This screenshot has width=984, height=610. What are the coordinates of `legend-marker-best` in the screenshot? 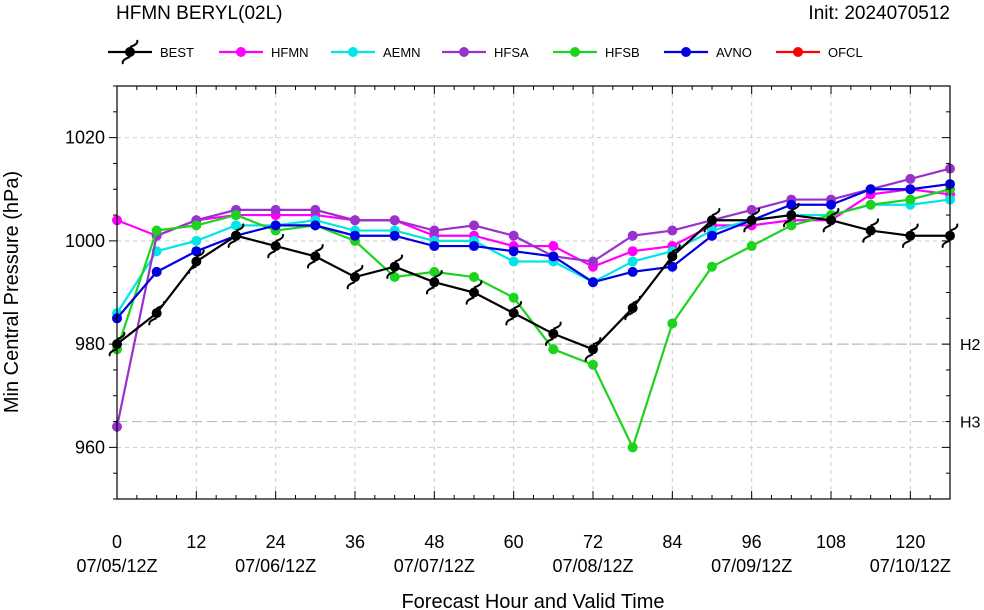 It's located at (130, 52).